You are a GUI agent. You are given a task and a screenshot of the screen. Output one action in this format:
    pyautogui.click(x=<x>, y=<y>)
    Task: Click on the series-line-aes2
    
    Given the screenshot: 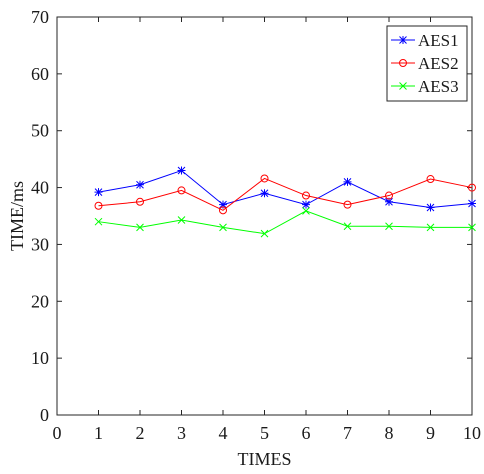 What is the action you would take?
    pyautogui.click(x=285, y=194)
    